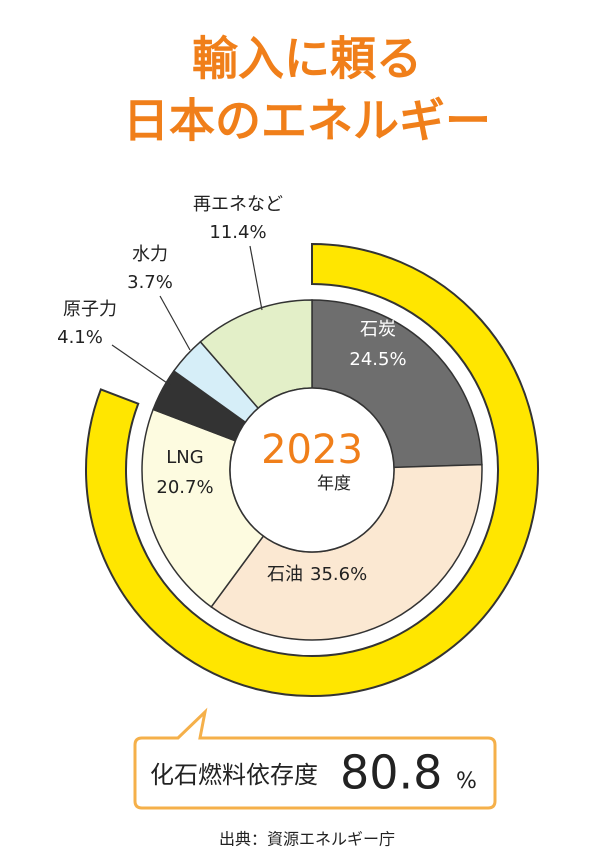 This screenshot has width=615, height=863. What do you see at coordinates (466, 781) in the screenshot?
I see `dependency-unit: %` at bounding box center [466, 781].